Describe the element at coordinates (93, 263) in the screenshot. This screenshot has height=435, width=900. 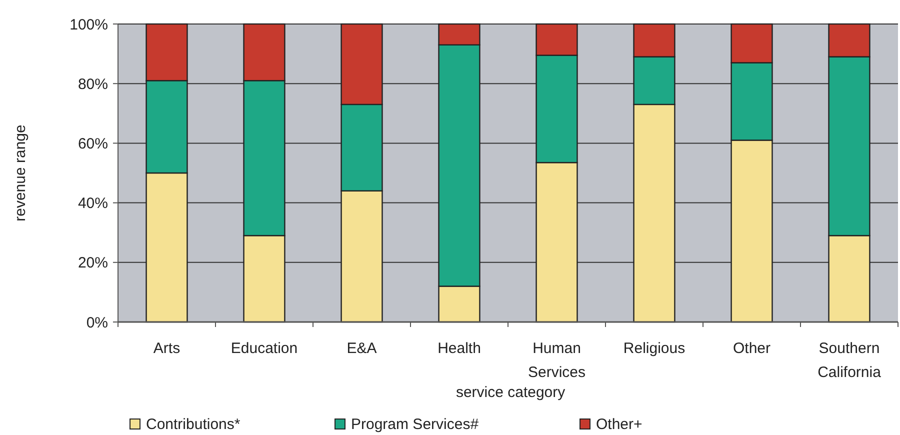
I see `y-tick-label: 20%` at that location.